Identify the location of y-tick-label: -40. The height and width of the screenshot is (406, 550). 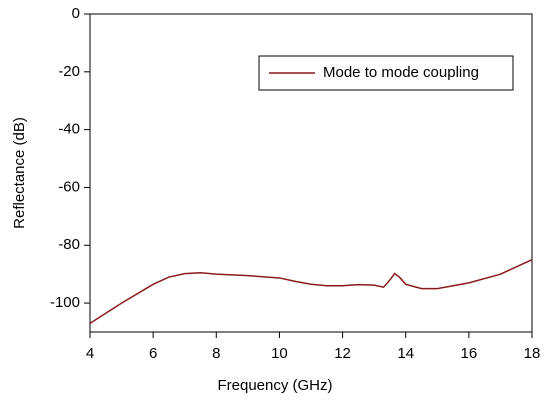
(69, 129).